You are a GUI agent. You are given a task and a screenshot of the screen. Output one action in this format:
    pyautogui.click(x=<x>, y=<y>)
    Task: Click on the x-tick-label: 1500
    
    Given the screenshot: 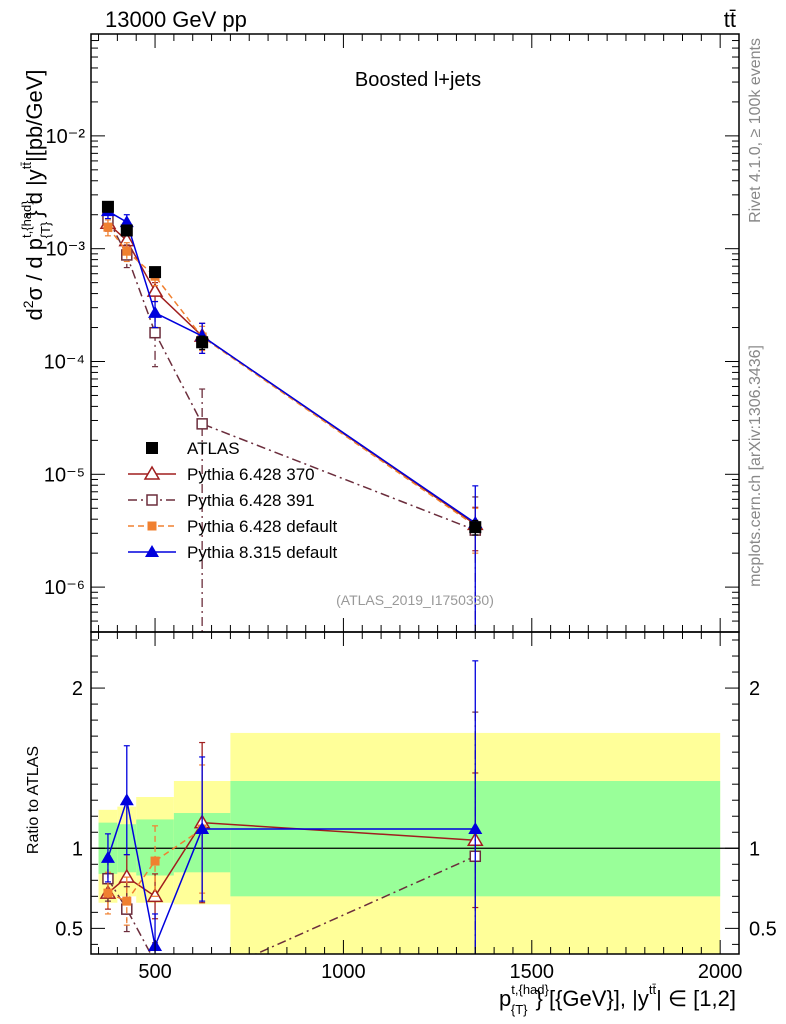 What is the action you would take?
    pyautogui.click(x=532, y=972)
    